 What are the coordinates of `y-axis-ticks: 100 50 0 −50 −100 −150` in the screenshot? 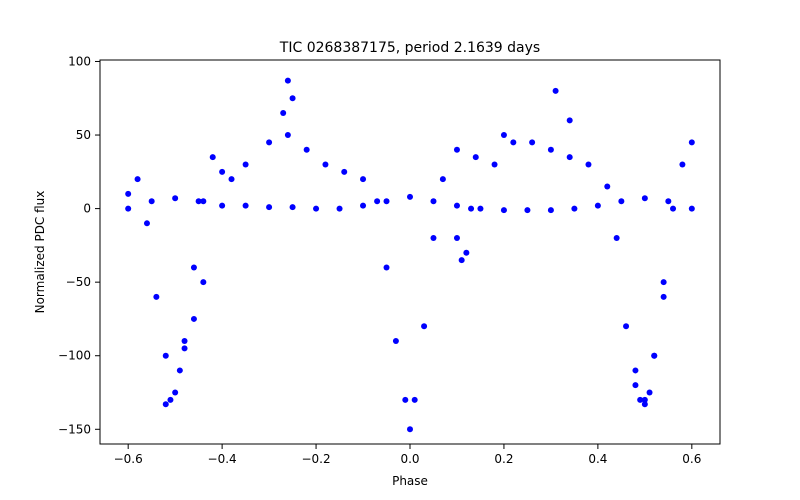 It's located at (79, 245).